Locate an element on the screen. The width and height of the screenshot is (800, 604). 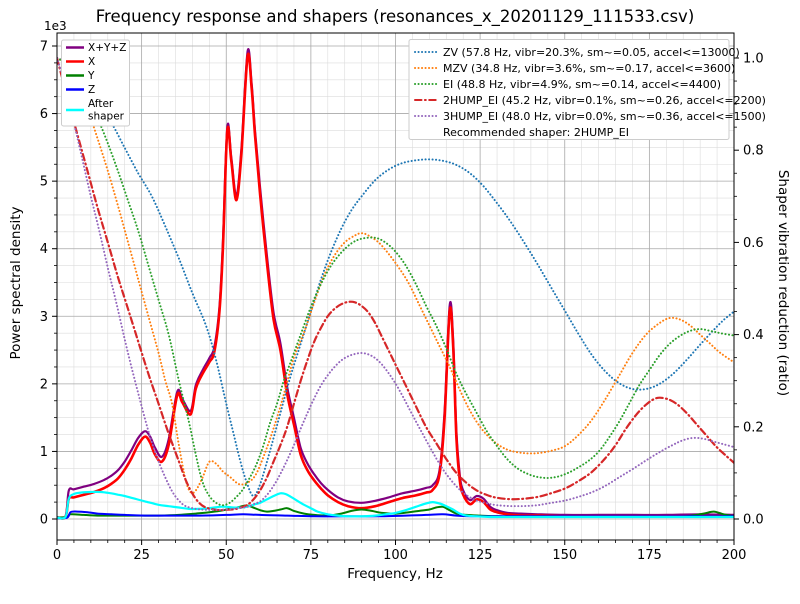
y-left-tick-label: 1 is located at coordinates (44, 452).